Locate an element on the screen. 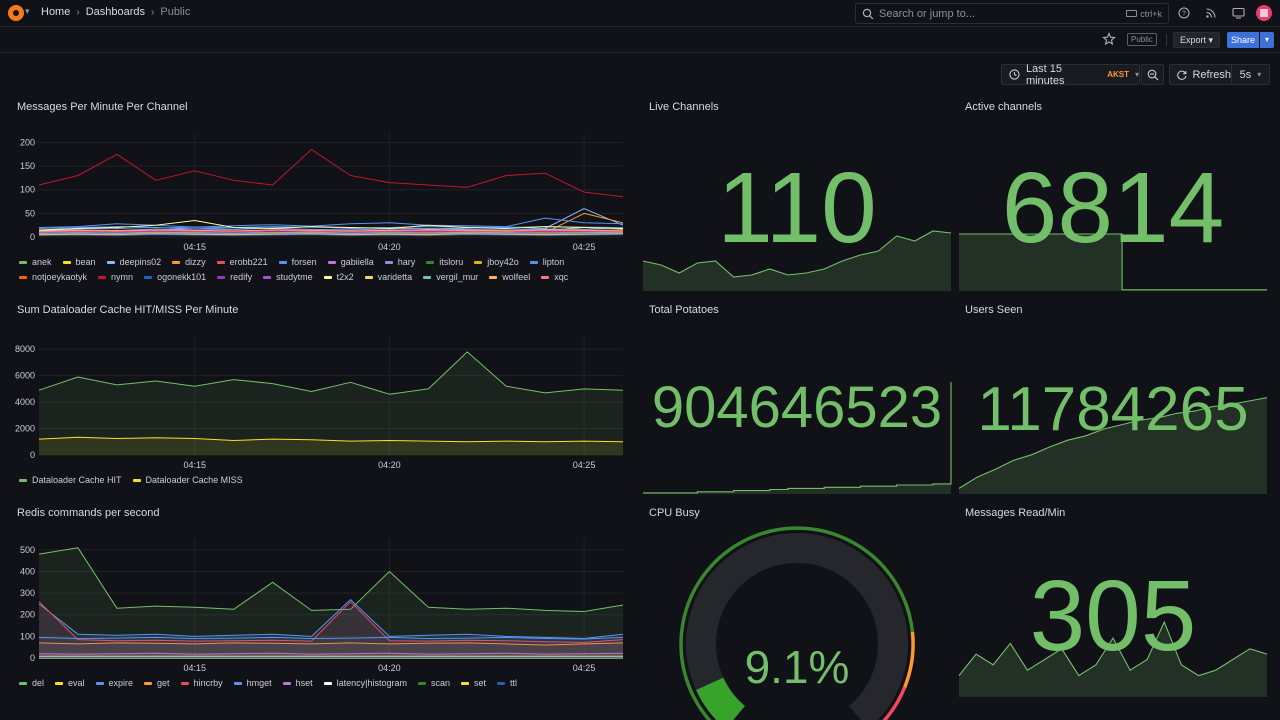 The height and width of the screenshot is (720, 1280). public-badge: Public is located at coordinates (1142, 39).